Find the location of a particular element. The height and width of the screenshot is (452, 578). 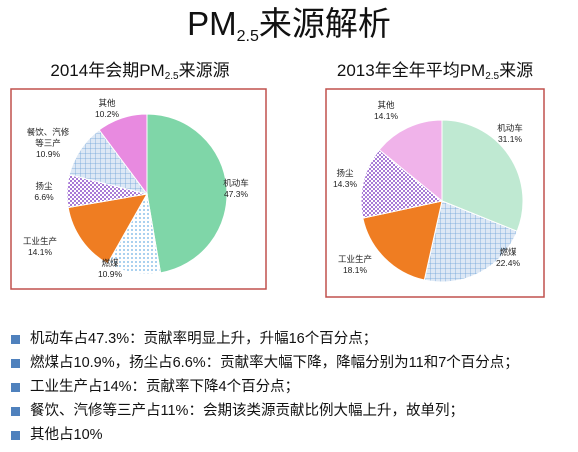

slice-label: 扬尘 14.3% is located at coordinates (345, 178).